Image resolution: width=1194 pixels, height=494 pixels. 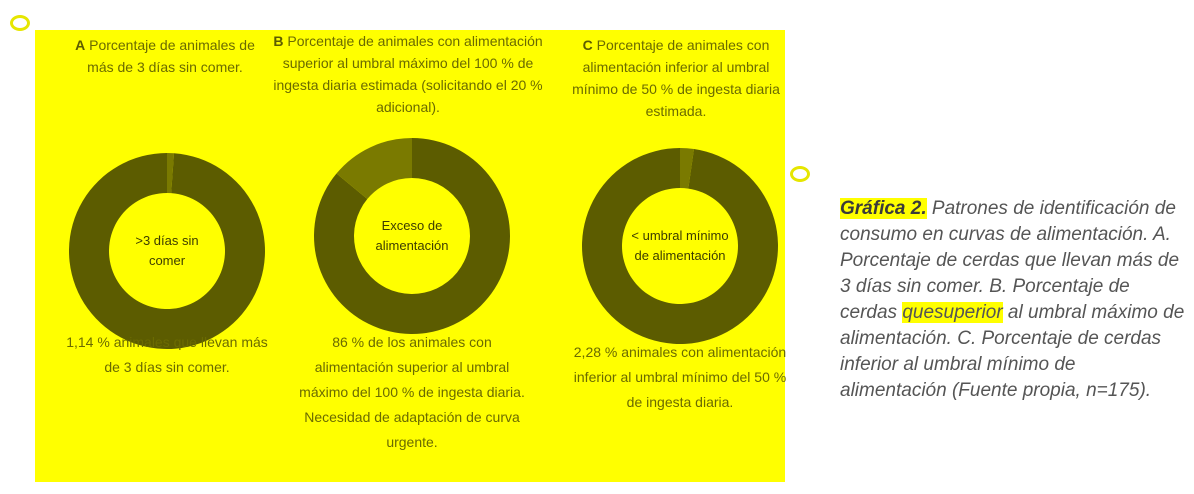 What do you see at coordinates (952, 312) in the screenshot?
I see `caption-highlight: quesuperior` at bounding box center [952, 312].